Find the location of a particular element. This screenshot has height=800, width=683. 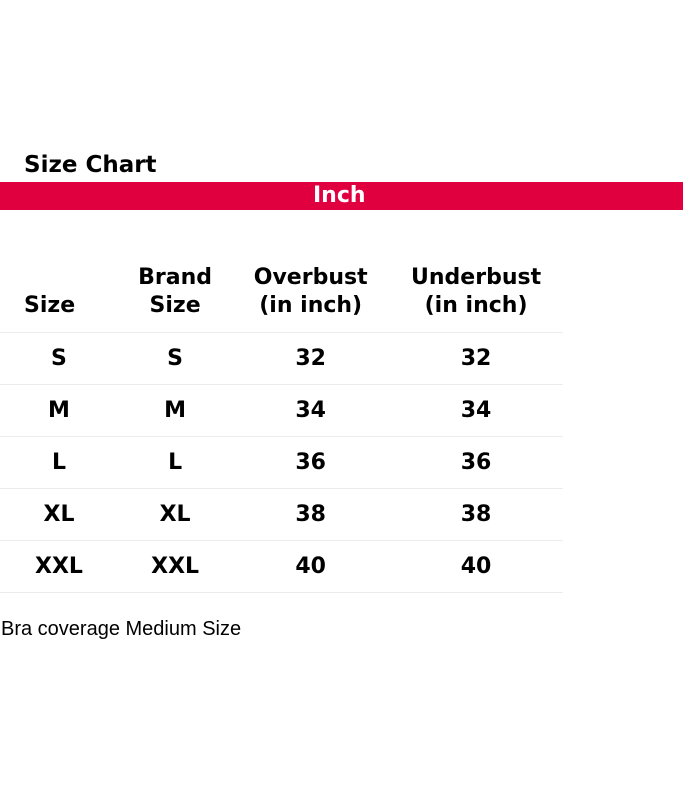

cell-underbust: 36 is located at coordinates (476, 462).